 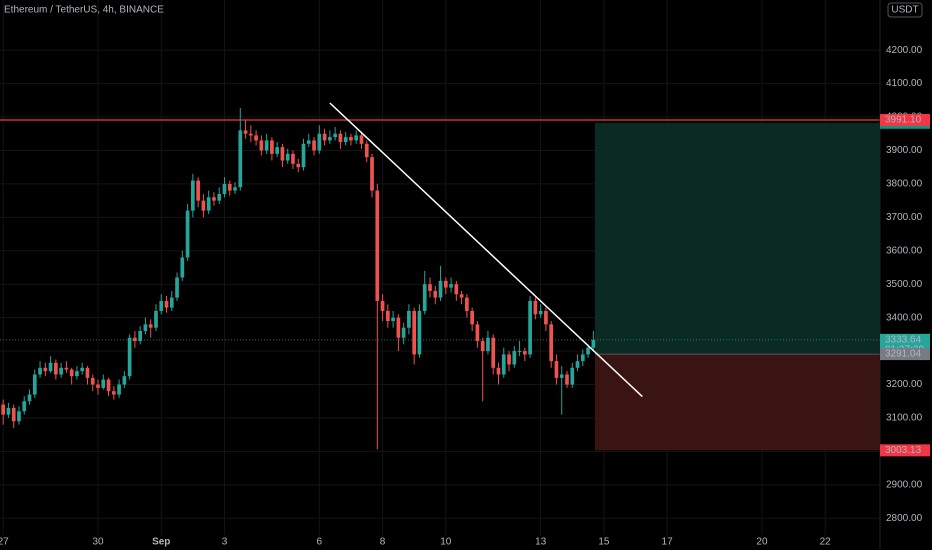 I want to click on y-tick-label: 3900.00, so click(x=904, y=150).